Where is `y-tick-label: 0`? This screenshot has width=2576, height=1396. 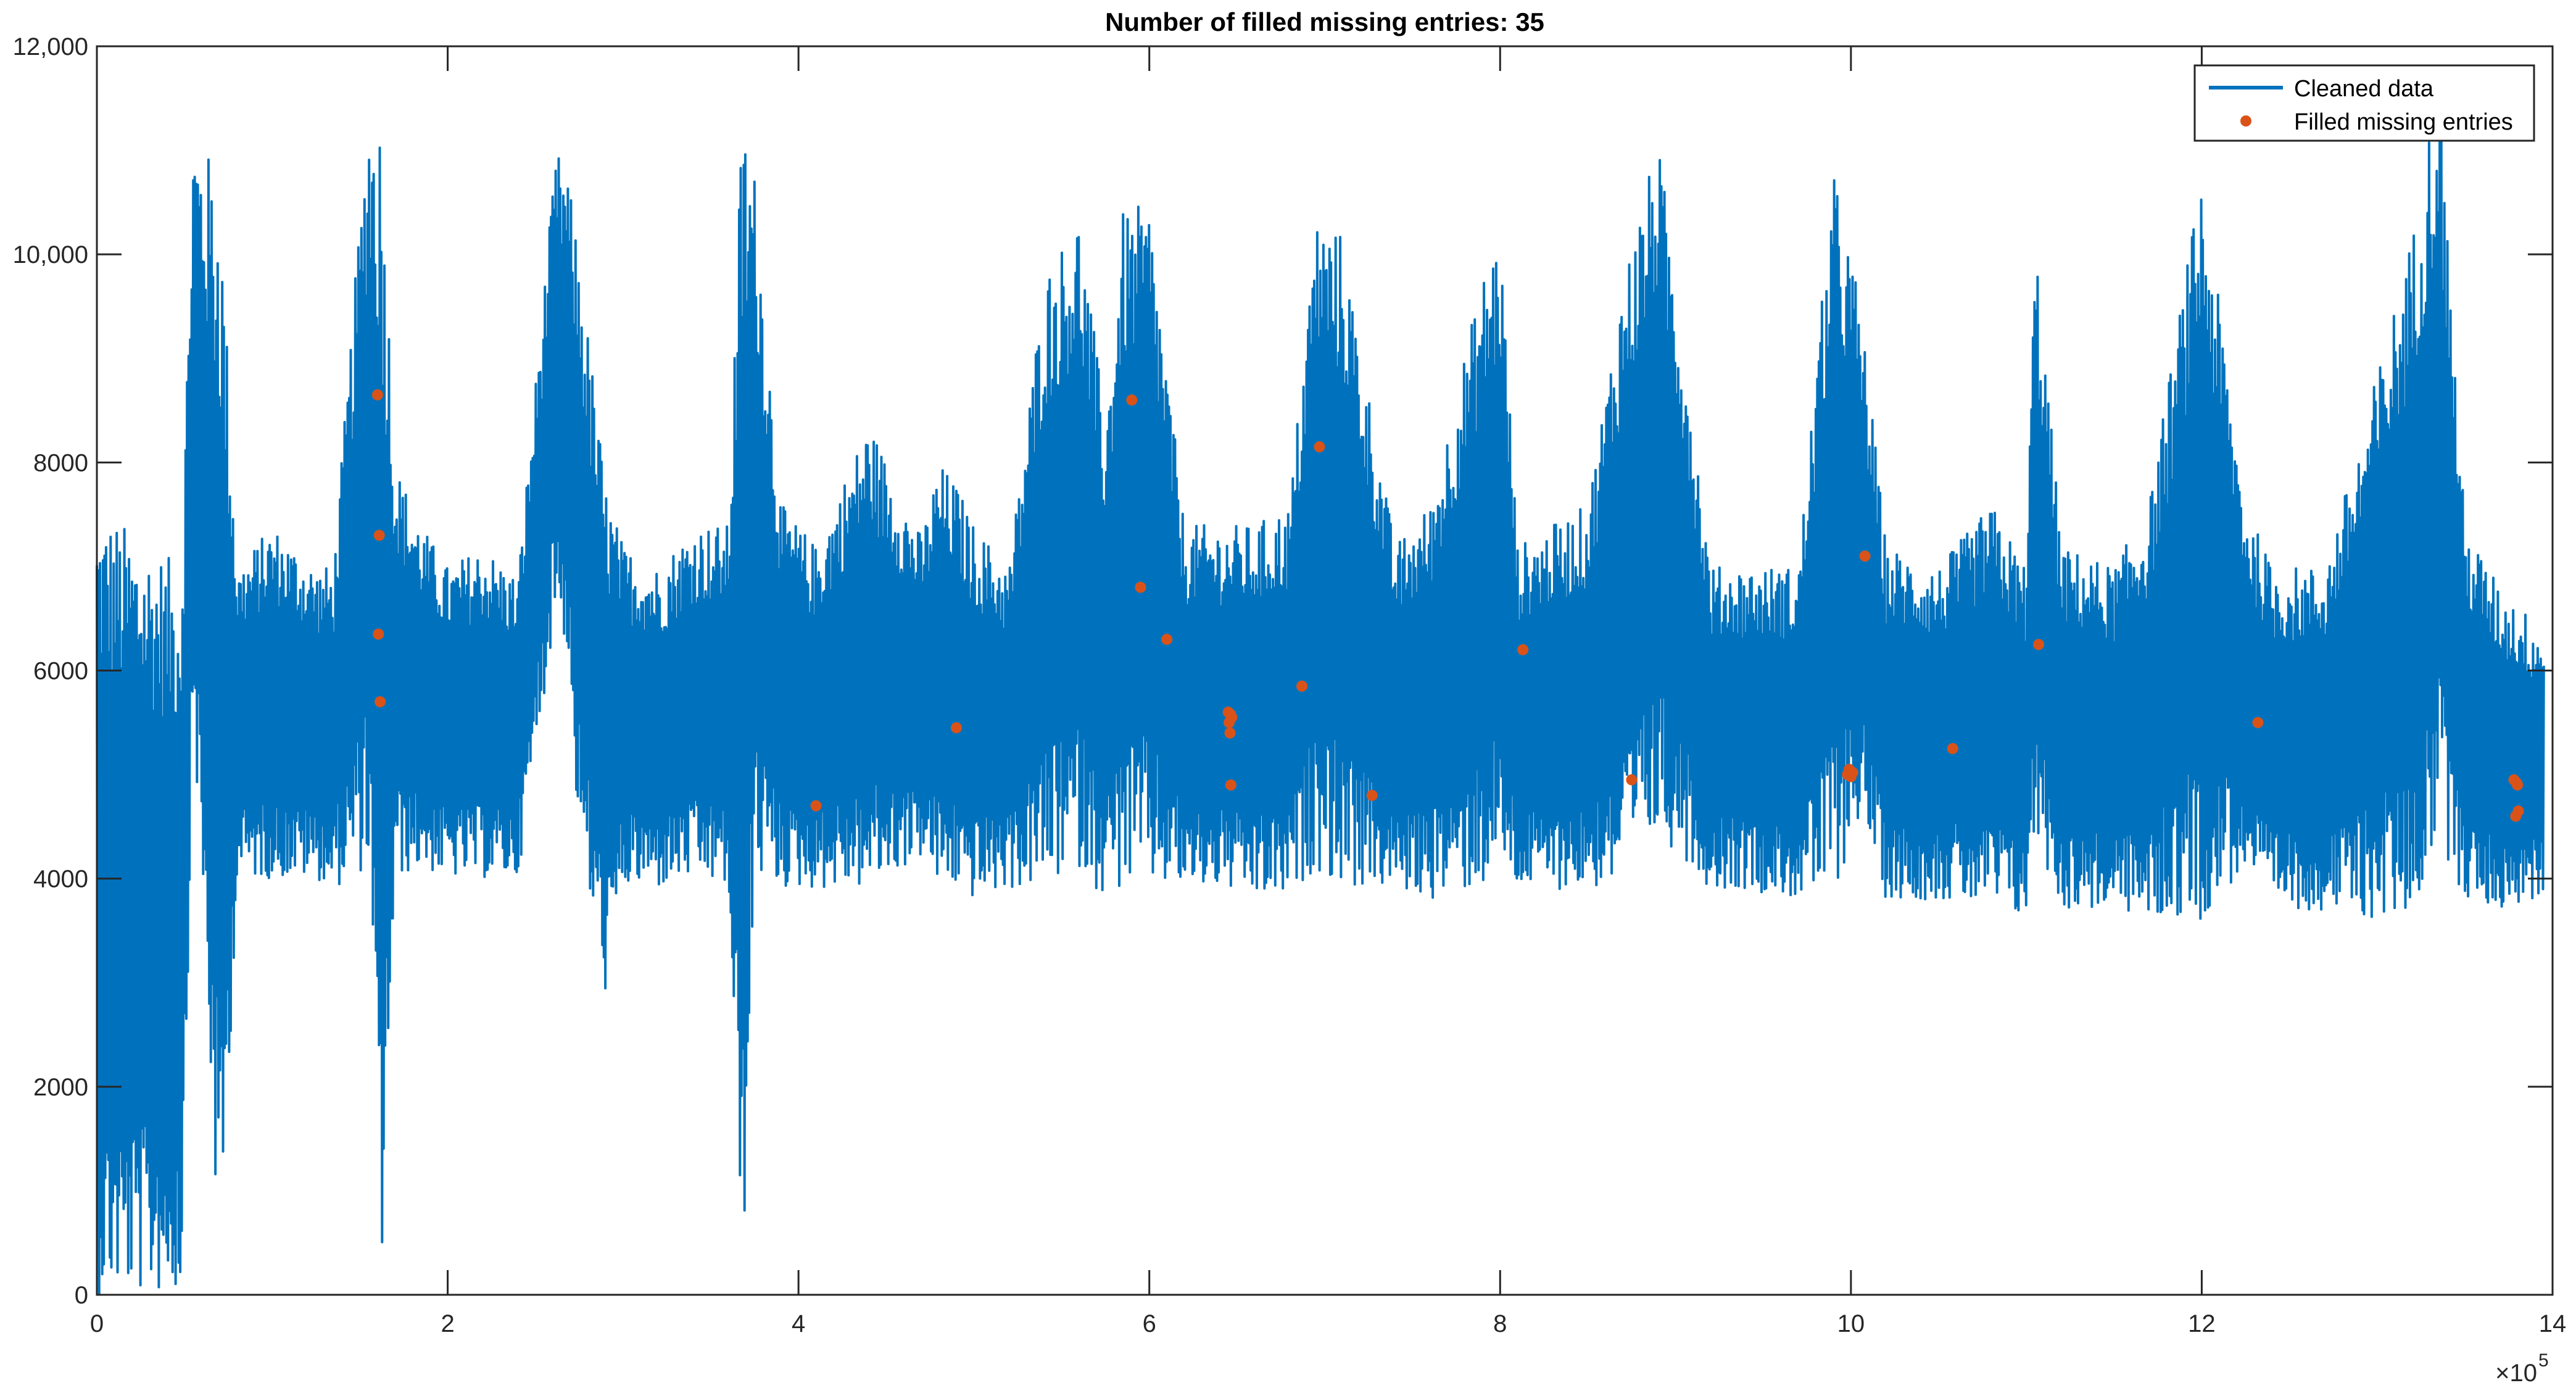
y-tick-label: 0 is located at coordinates (81, 1295).